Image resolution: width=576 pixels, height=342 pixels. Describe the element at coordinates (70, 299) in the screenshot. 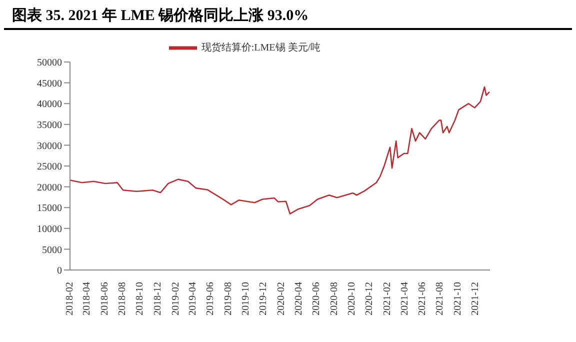

I see `x-tick-label: 2018-02` at that location.